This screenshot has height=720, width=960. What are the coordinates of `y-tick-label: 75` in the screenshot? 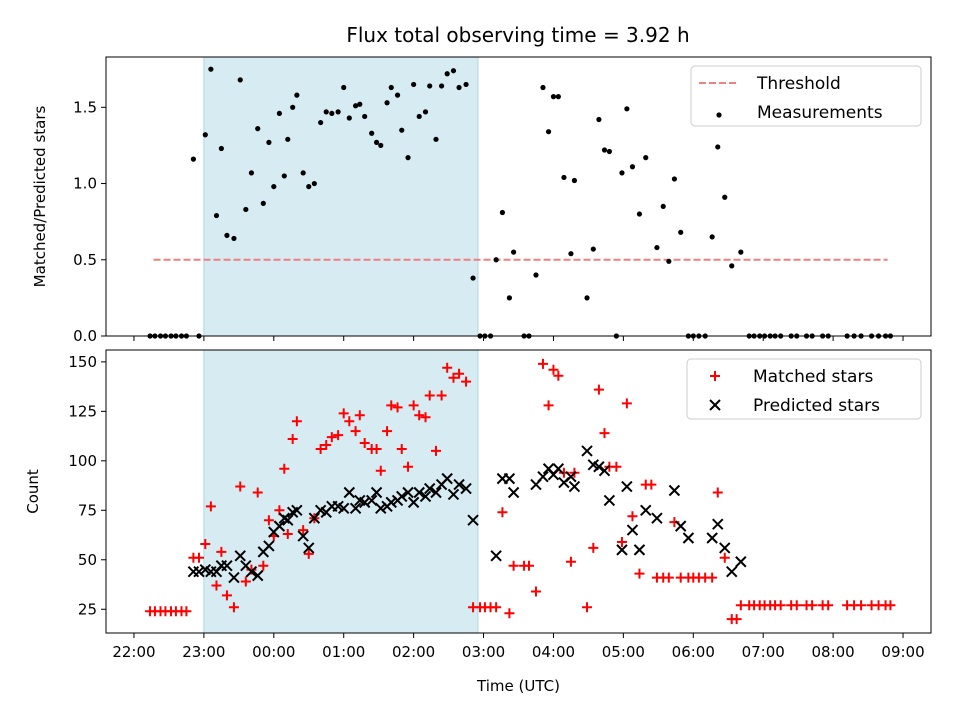 It's located at (87, 510).